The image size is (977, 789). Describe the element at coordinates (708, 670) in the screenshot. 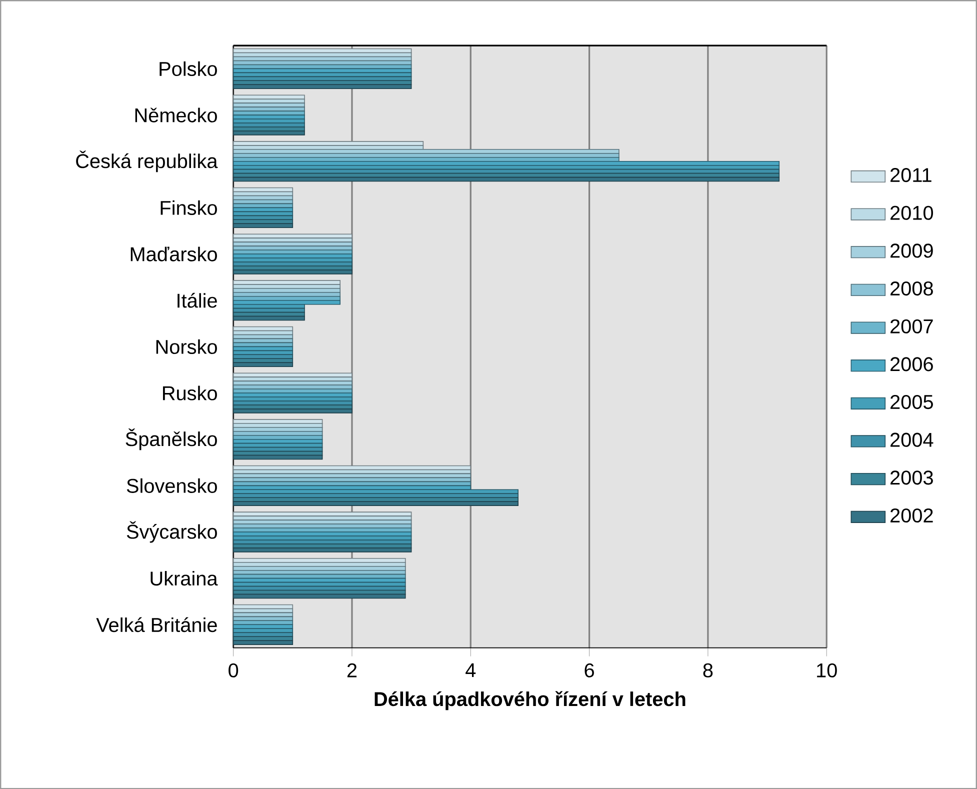

I see `x-tick-label: 8` at that location.